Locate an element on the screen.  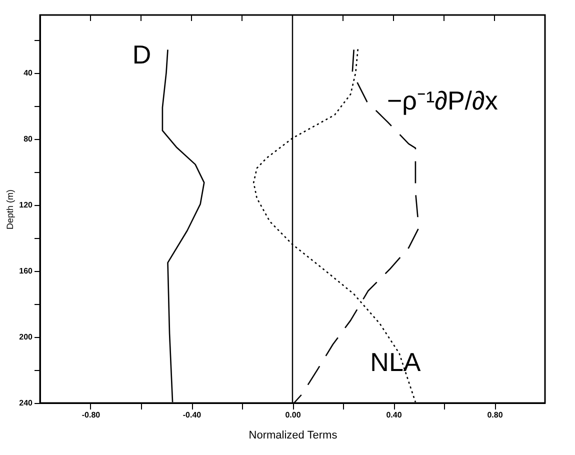
y-tick-label: 160 is located at coordinates (26, 271).